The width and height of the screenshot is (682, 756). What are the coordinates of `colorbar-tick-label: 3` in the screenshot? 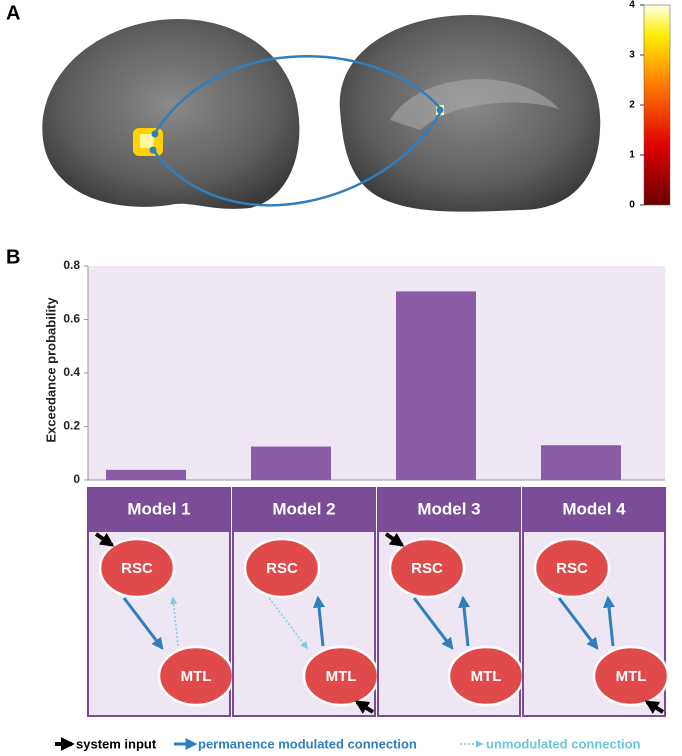 It's located at (632, 55).